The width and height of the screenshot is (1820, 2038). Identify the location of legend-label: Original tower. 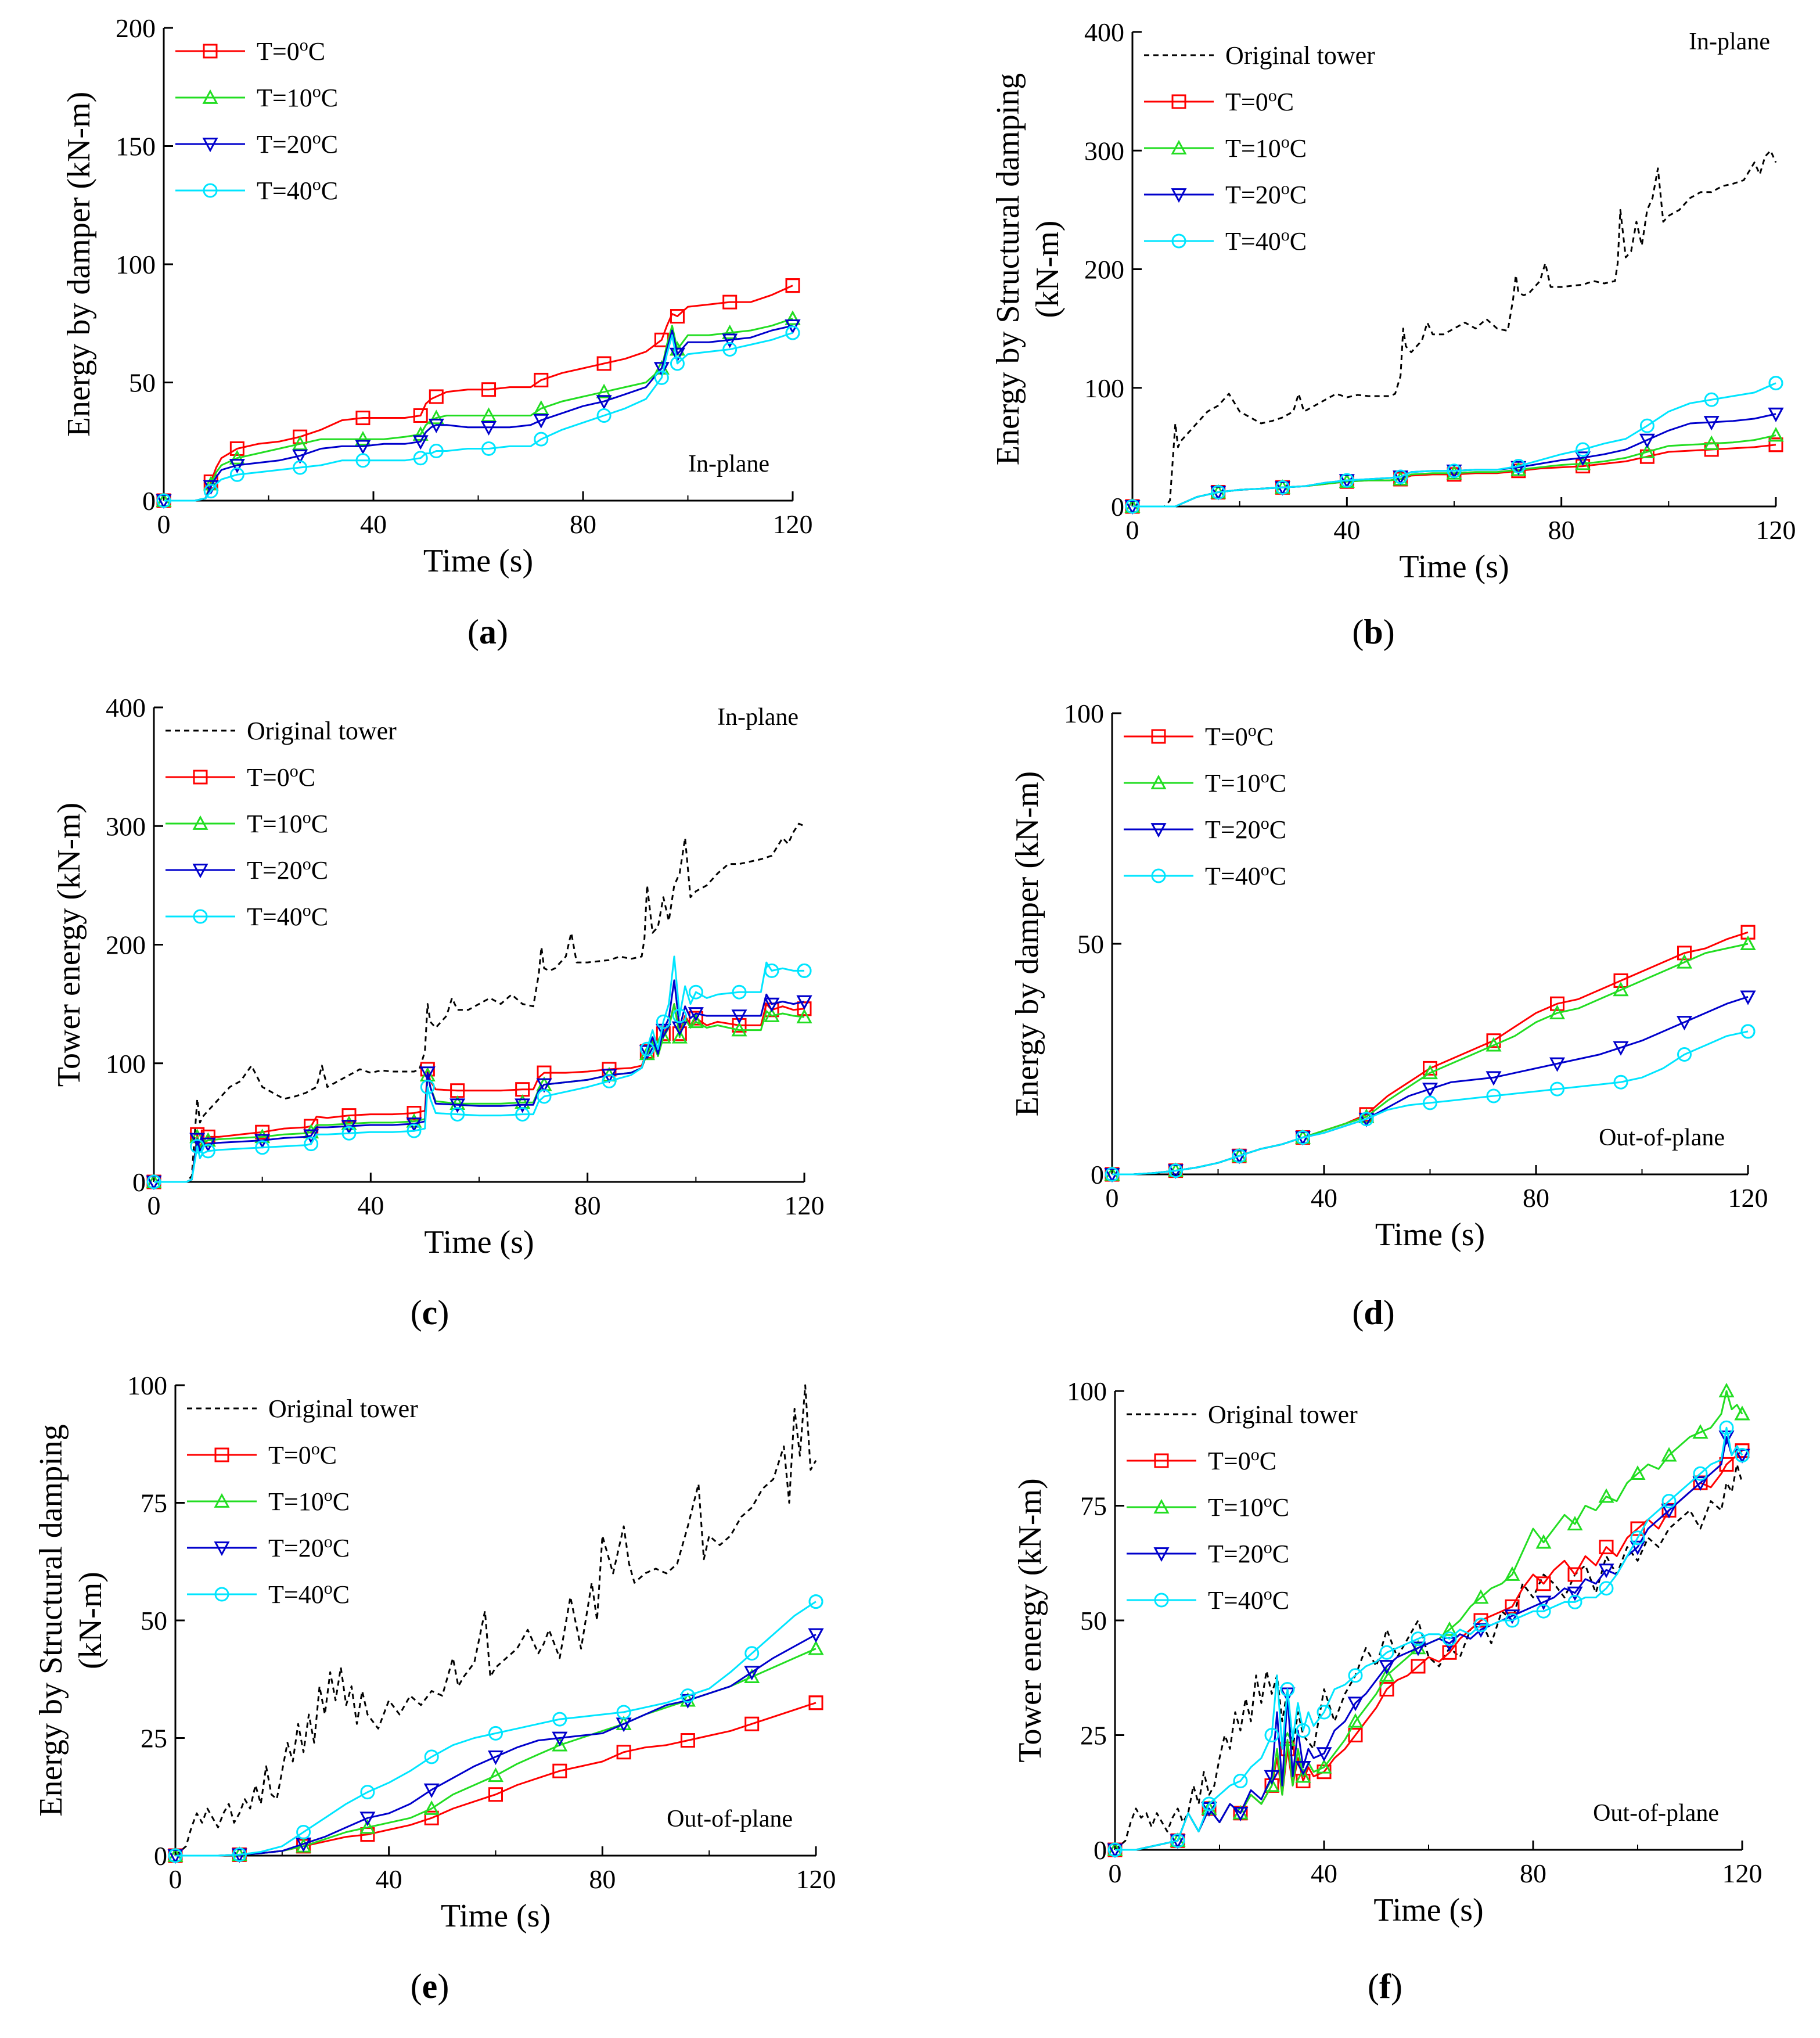
(343, 1408).